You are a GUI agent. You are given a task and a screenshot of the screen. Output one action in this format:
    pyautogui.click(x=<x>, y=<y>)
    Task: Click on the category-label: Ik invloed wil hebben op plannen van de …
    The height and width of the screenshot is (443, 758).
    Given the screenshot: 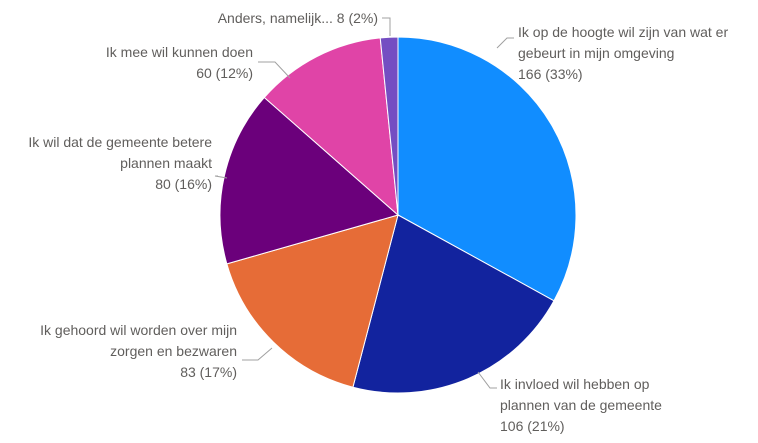 What is the action you would take?
    pyautogui.click(x=581, y=394)
    